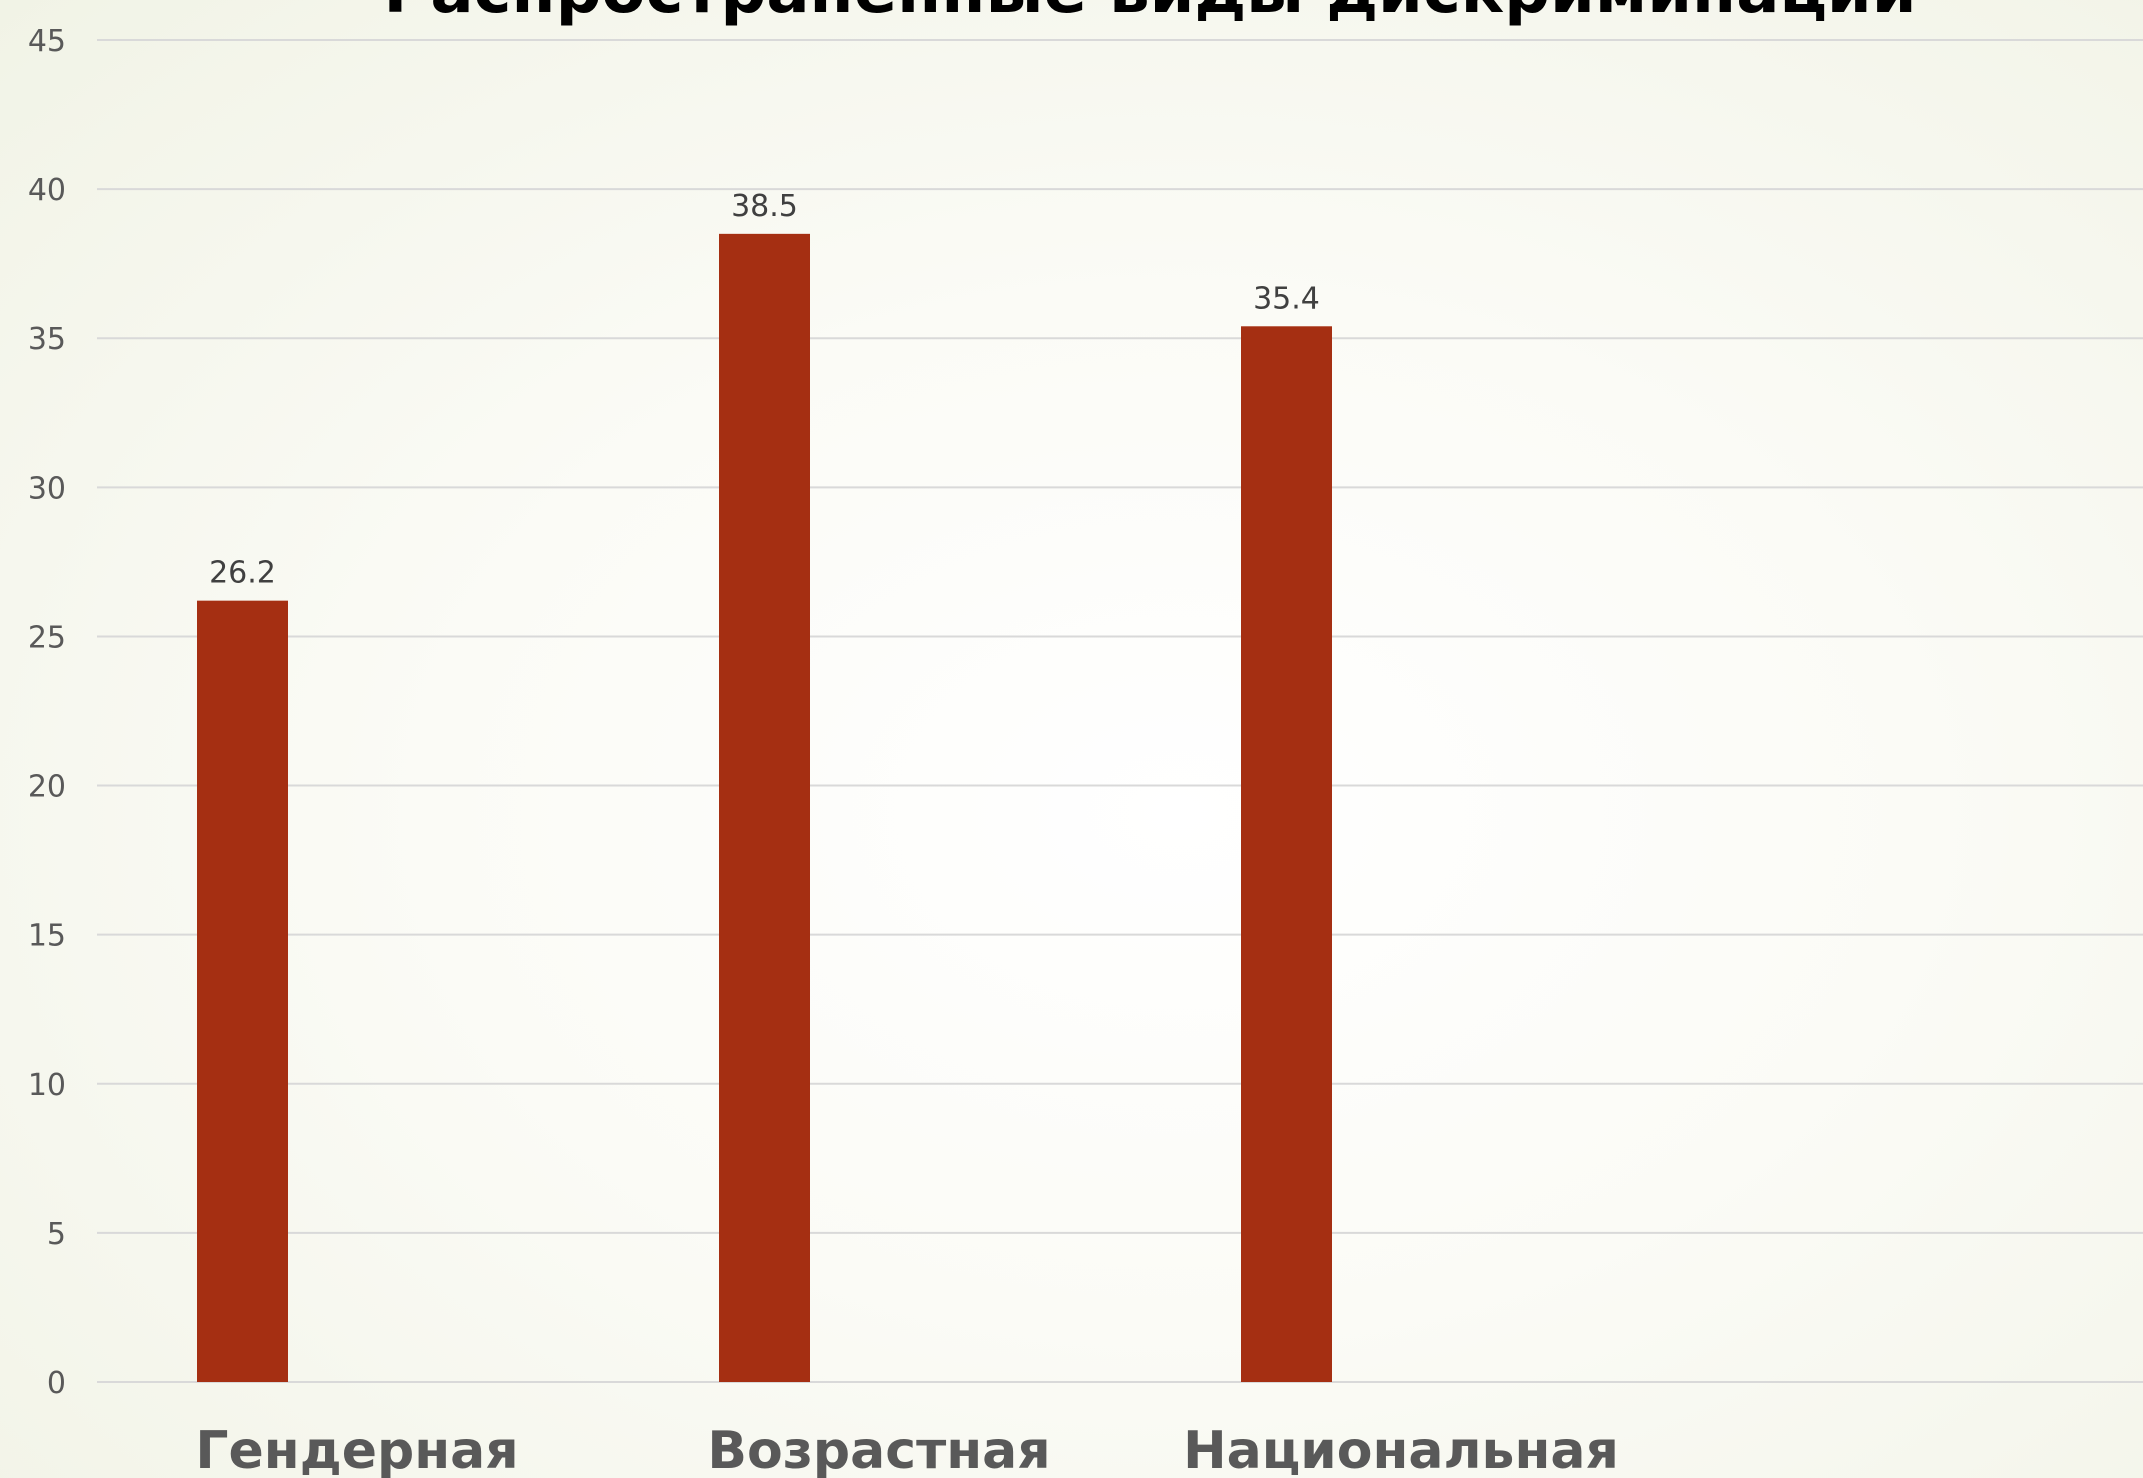  I want to click on data-label-1: 26.2, so click(242, 573).